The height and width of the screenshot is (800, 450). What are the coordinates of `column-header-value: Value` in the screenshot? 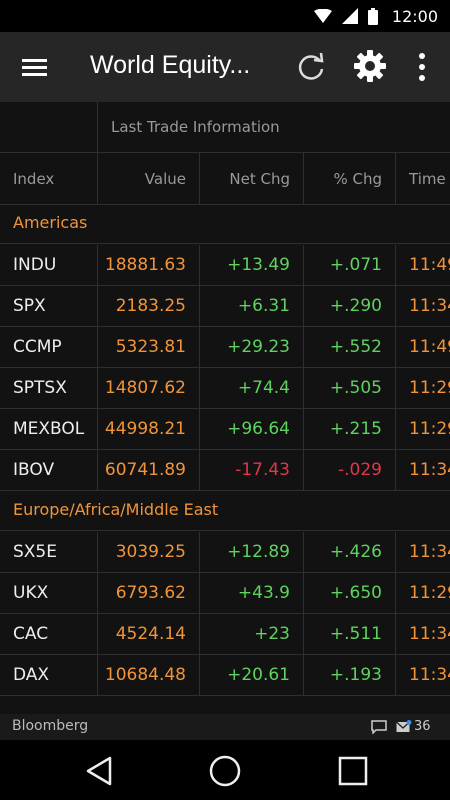 It's located at (148, 178).